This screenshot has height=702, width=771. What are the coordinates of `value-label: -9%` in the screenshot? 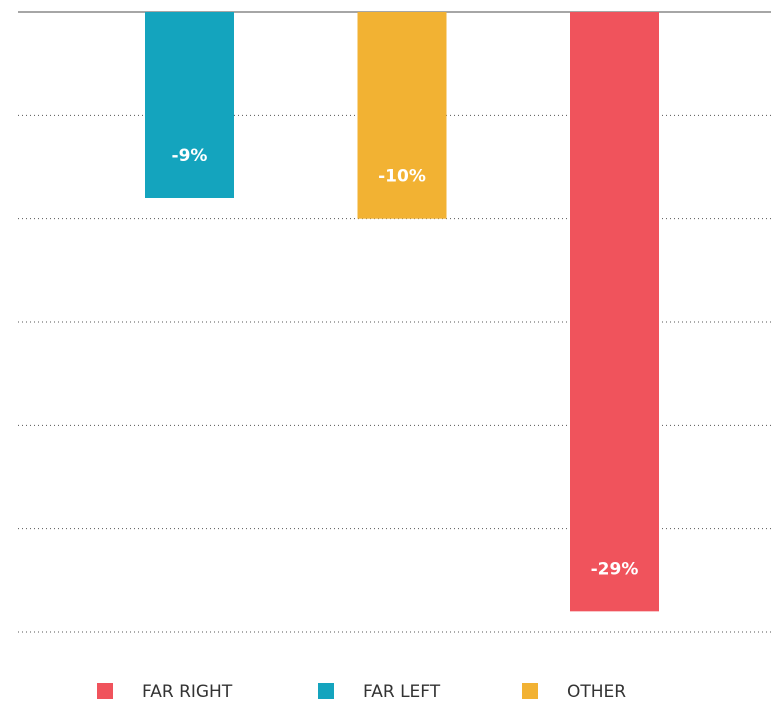 It's located at (190, 156).